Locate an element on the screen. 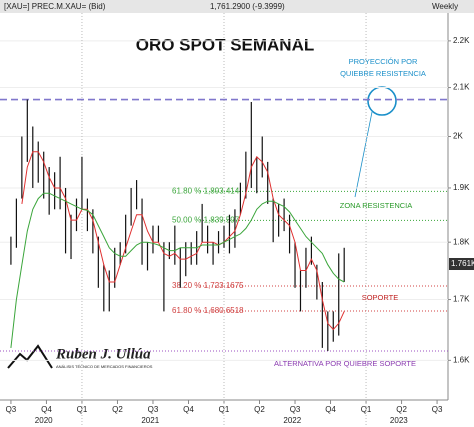  y-tick-label: 1.7K is located at coordinates (461, 299).